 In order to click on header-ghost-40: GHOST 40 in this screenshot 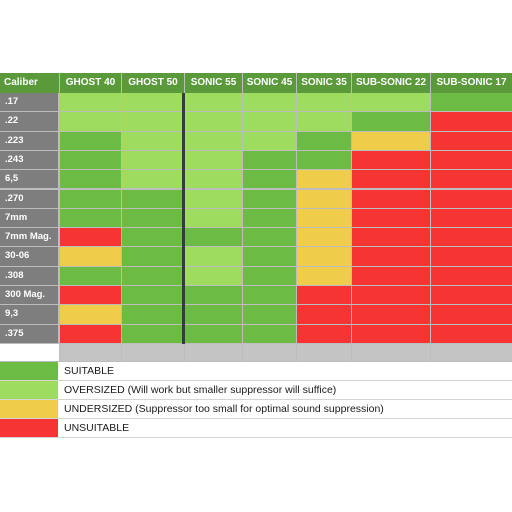, I will do `click(90, 83)`.